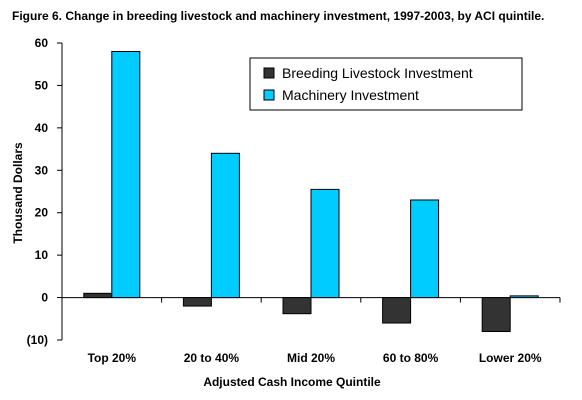 The width and height of the screenshot is (582, 400). Describe the element at coordinates (112, 358) in the screenshot. I see `x-tick-label: Top 20%` at that location.